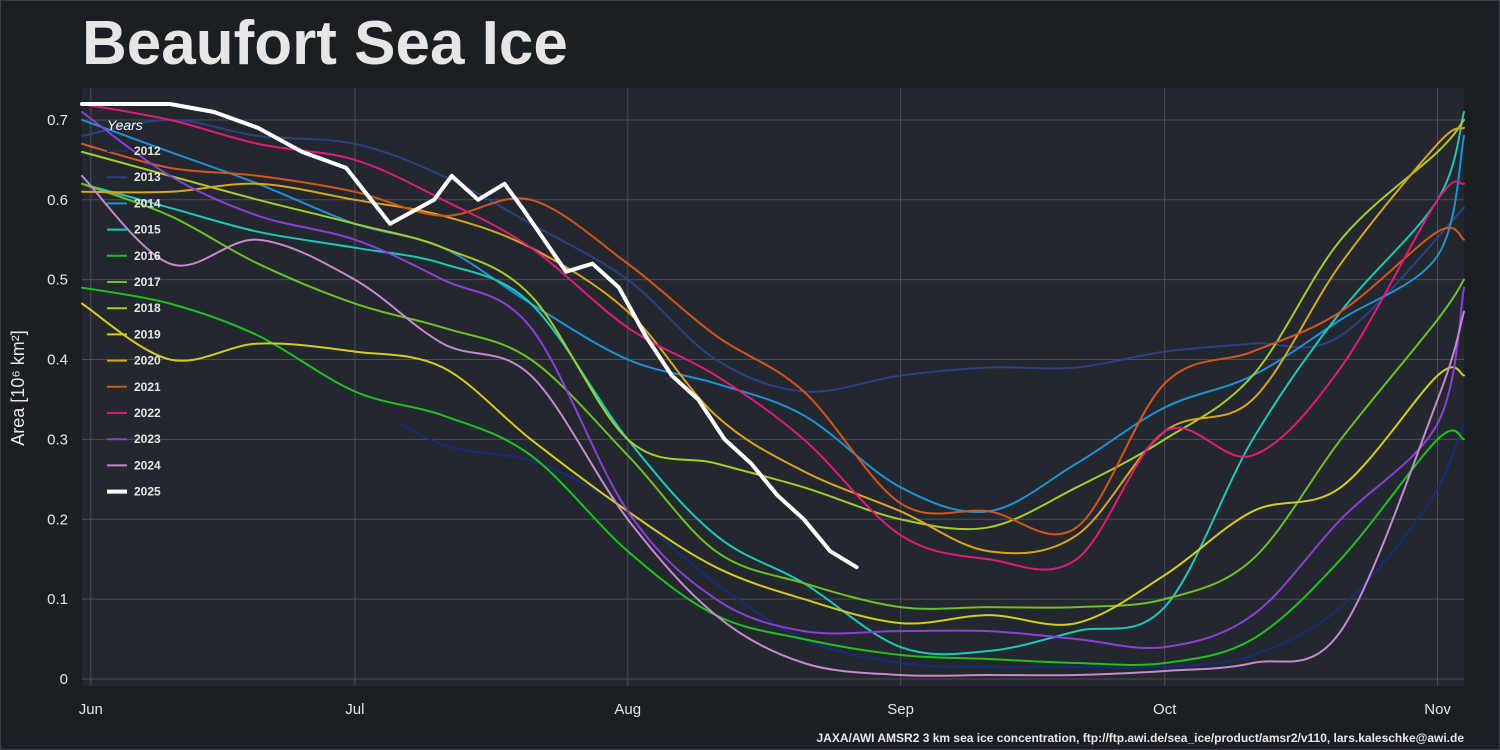 This screenshot has width=1500, height=750. What do you see at coordinates (57, 280) in the screenshot?
I see `y-tick-label: 0.5` at bounding box center [57, 280].